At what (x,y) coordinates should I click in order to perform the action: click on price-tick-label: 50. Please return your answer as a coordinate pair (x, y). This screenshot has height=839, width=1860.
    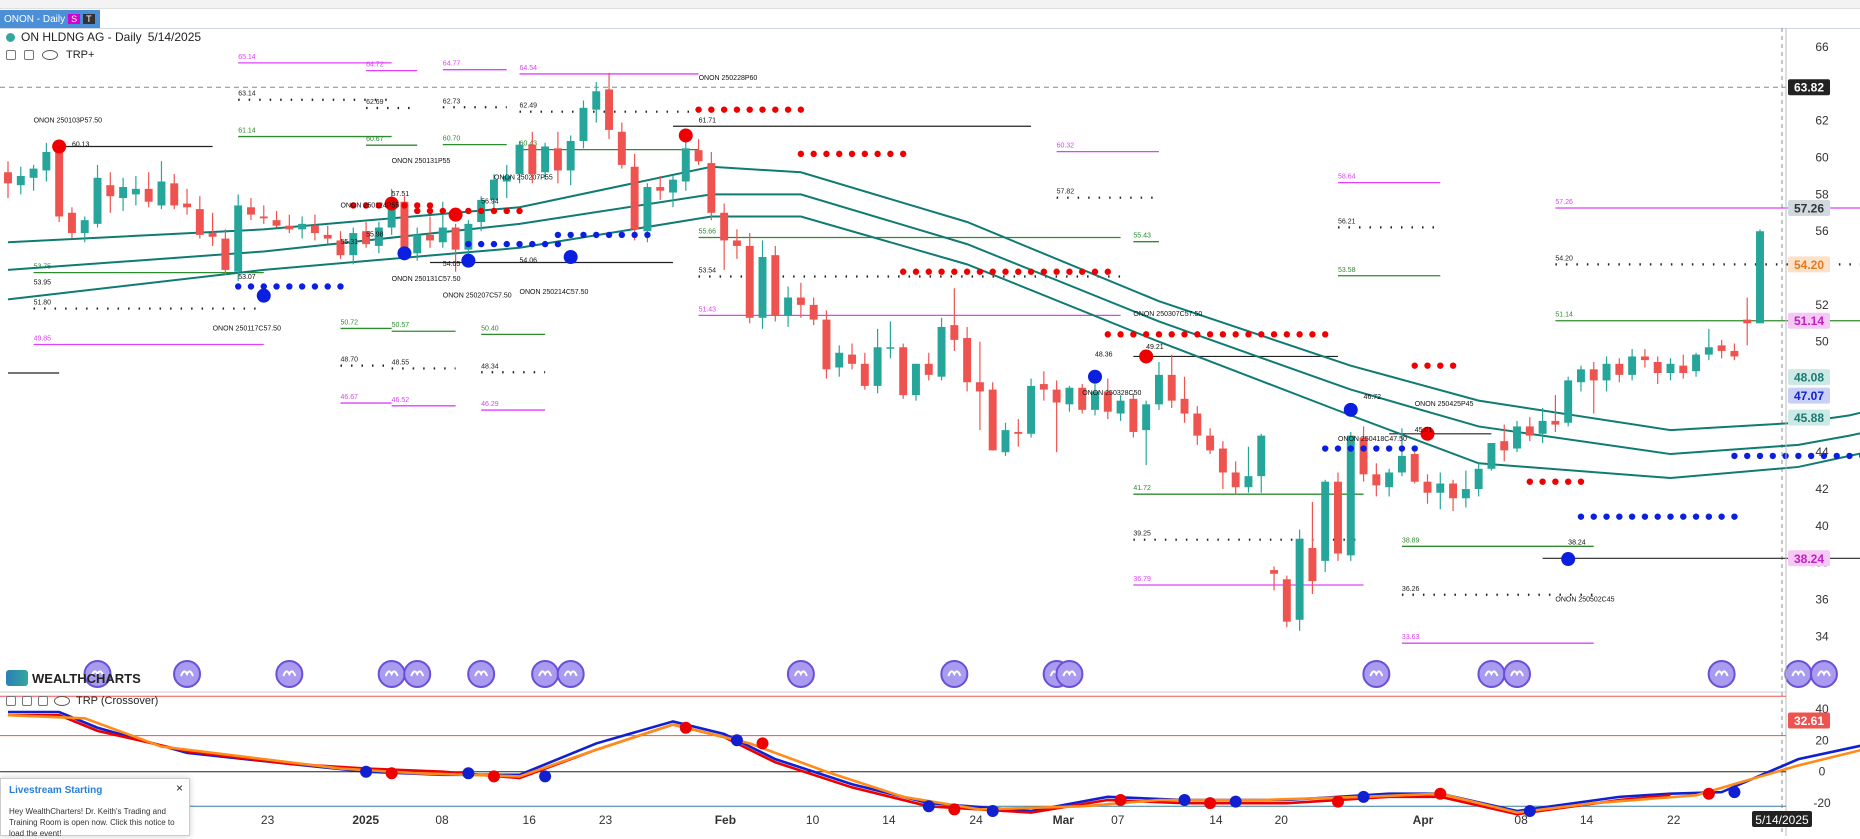
    Looking at the image, I should click on (1822, 342).